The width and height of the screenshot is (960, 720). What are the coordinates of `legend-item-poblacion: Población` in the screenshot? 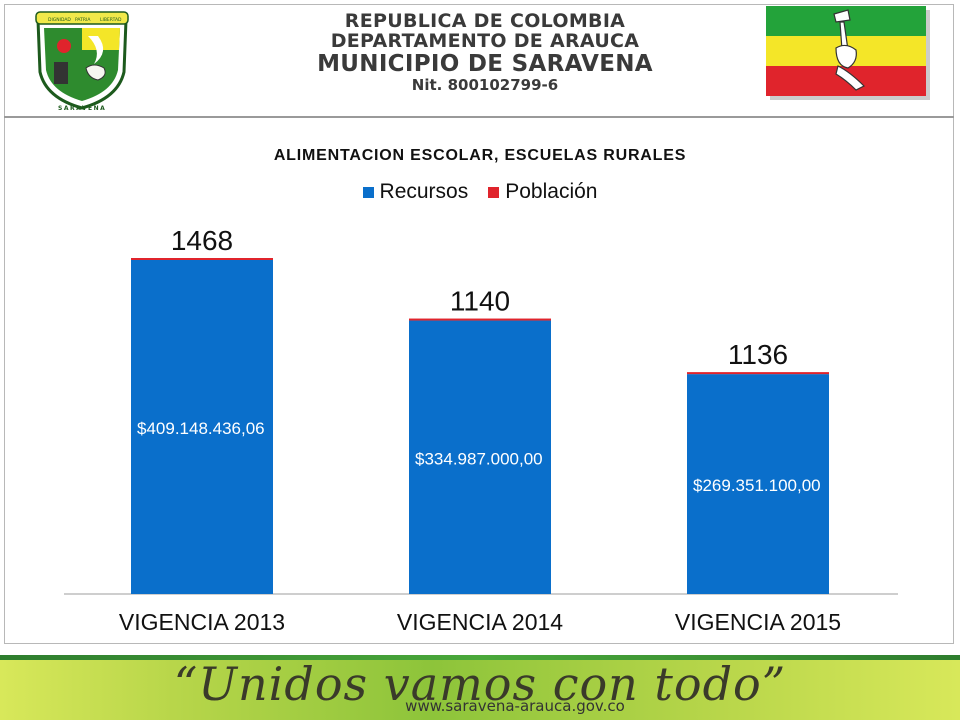 It's located at (542, 192).